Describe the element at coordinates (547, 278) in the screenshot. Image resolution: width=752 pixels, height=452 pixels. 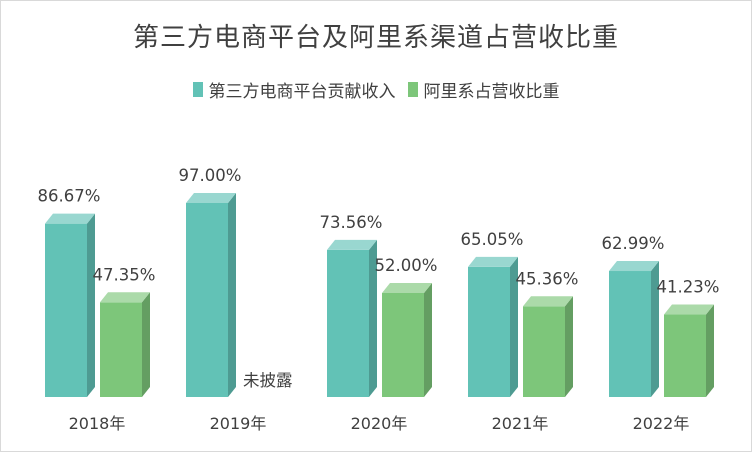
I see `value-label-2-2021年: 45.36%` at that location.